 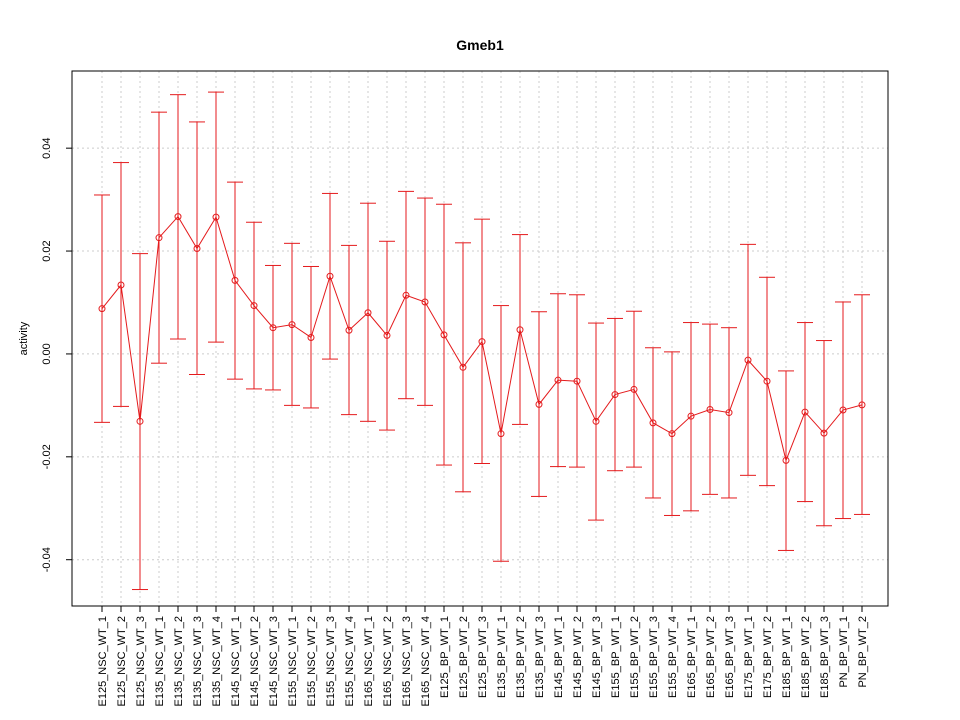 I want to click on x-tick-label: E135_NSC_WT_1, so click(x=160, y=661).